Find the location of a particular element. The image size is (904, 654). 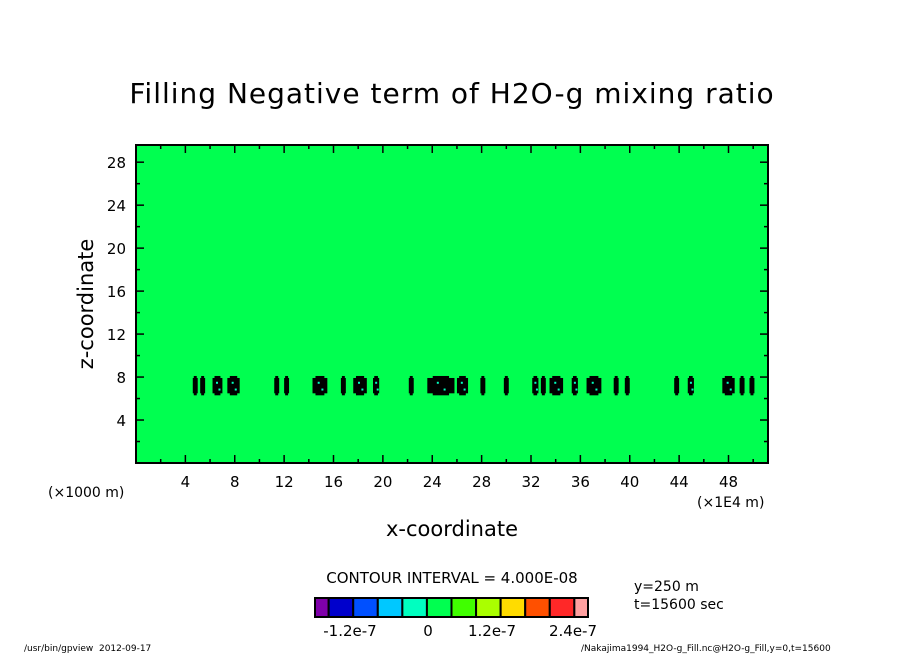

info-y: y=250 m is located at coordinates (666, 587).